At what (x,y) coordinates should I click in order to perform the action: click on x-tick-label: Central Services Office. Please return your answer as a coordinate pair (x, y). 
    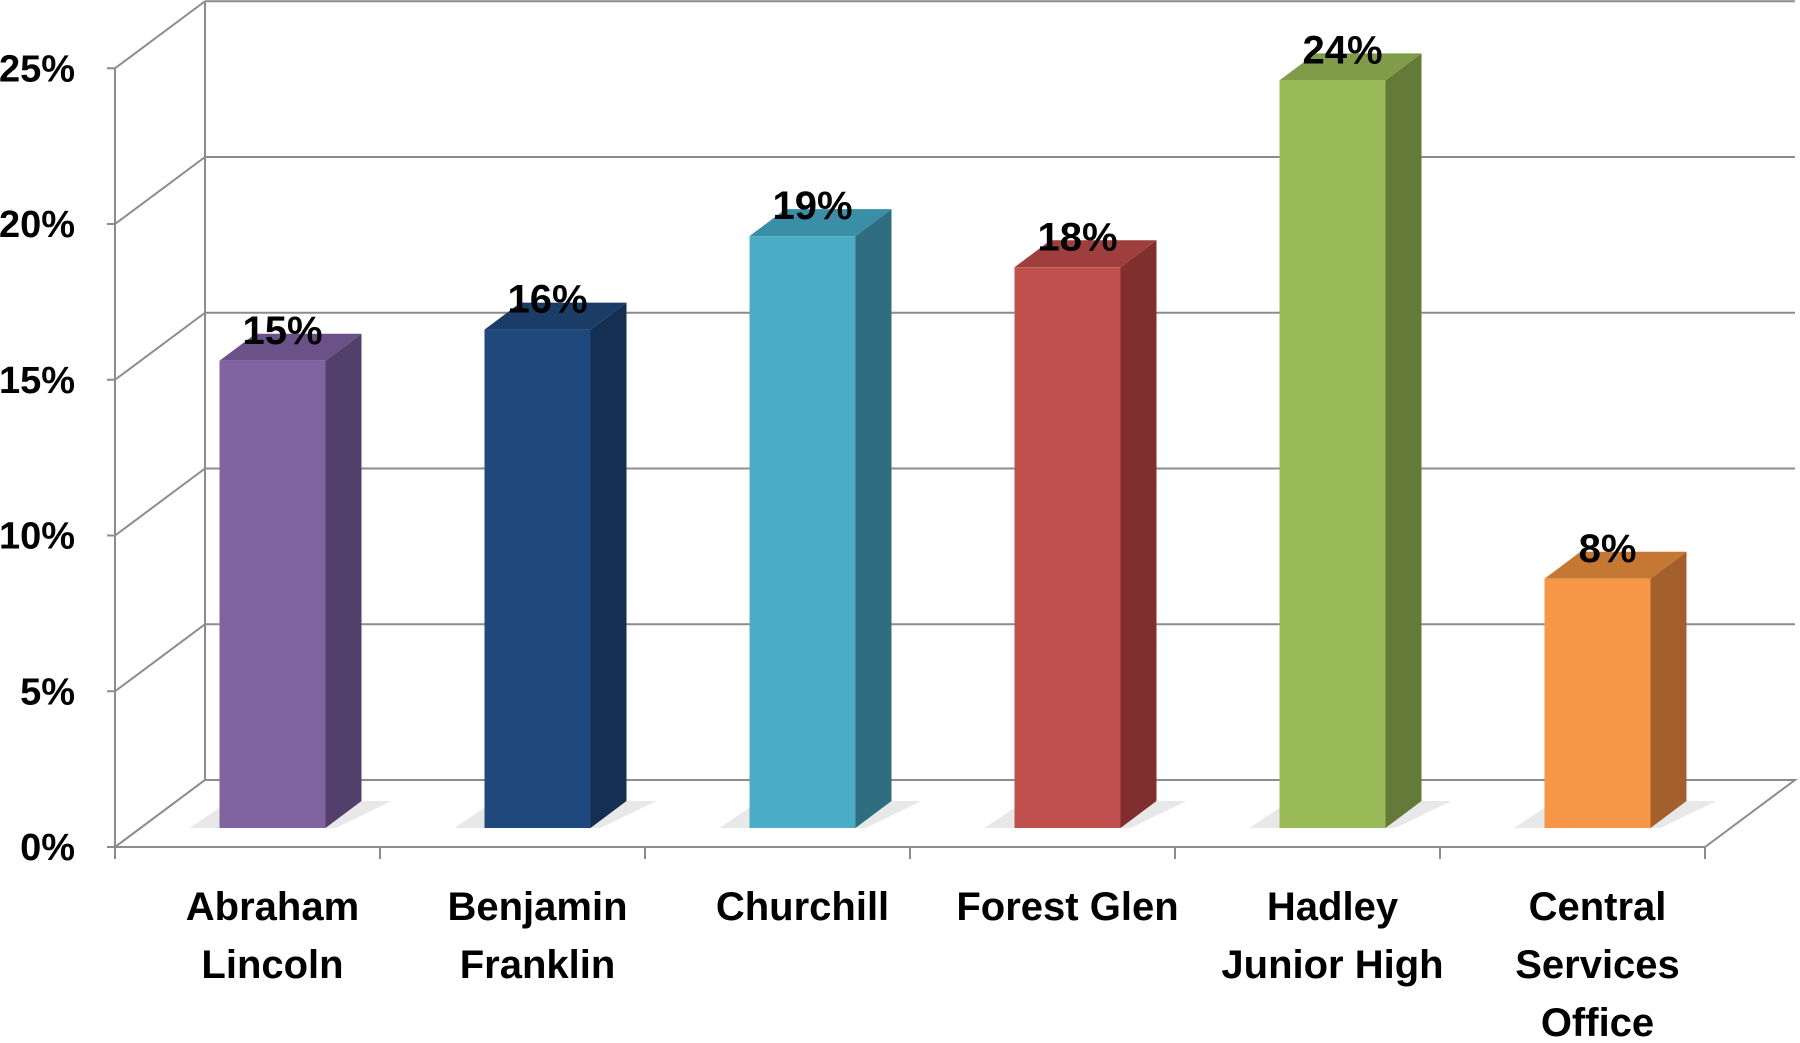
    Looking at the image, I should click on (1597, 964).